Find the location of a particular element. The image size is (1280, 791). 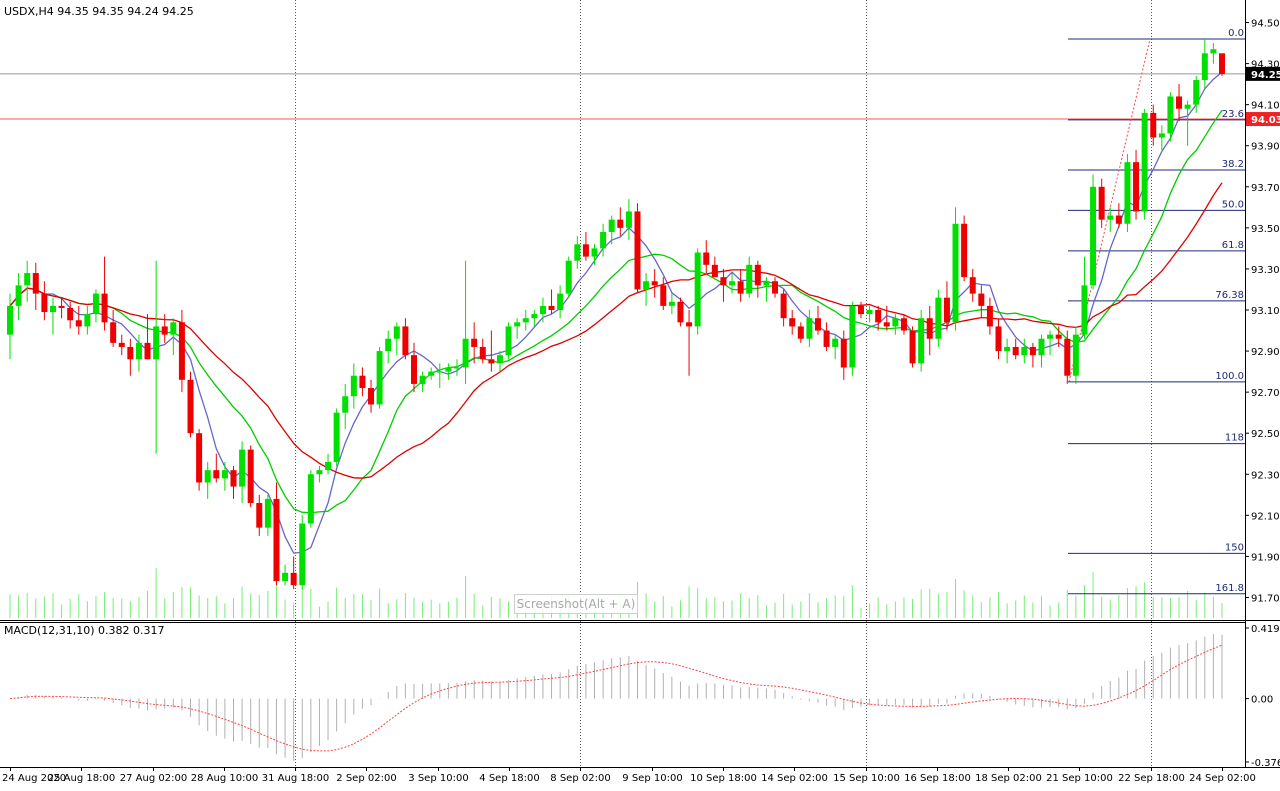

price-tick-label: 92.50 is located at coordinates (1265, 434).